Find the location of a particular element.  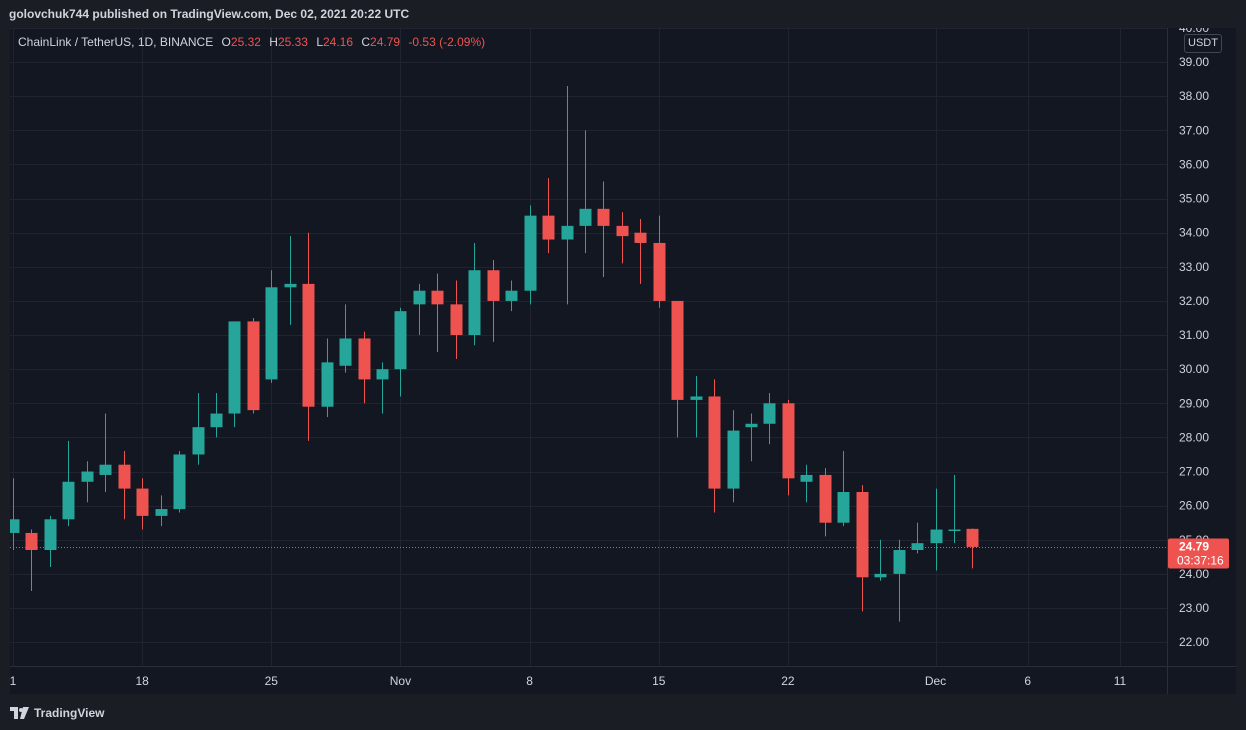

price-tick-label: 37.00 is located at coordinates (1194, 130).